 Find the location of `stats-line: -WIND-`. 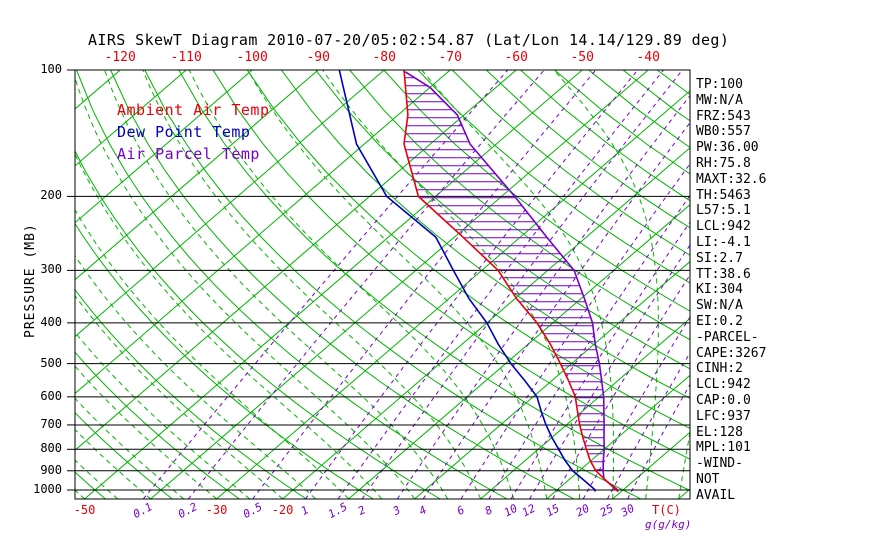

stats-line: -WIND- is located at coordinates (719, 464).